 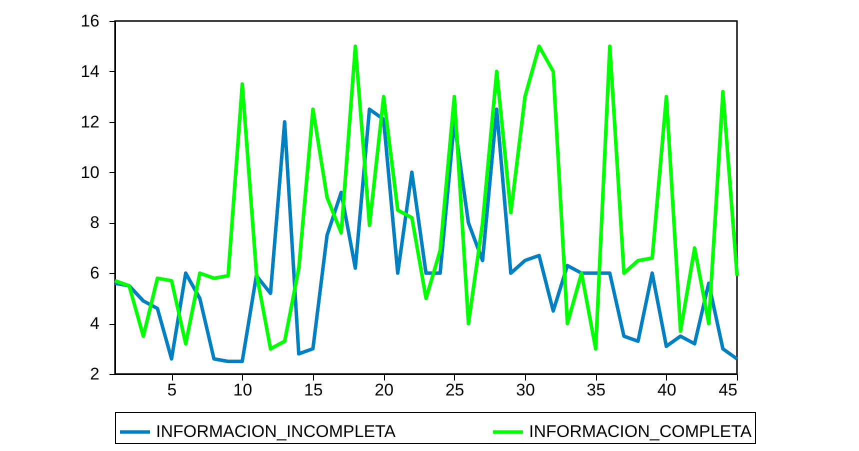 I want to click on y-tick-label: 6, so click(x=95, y=273).